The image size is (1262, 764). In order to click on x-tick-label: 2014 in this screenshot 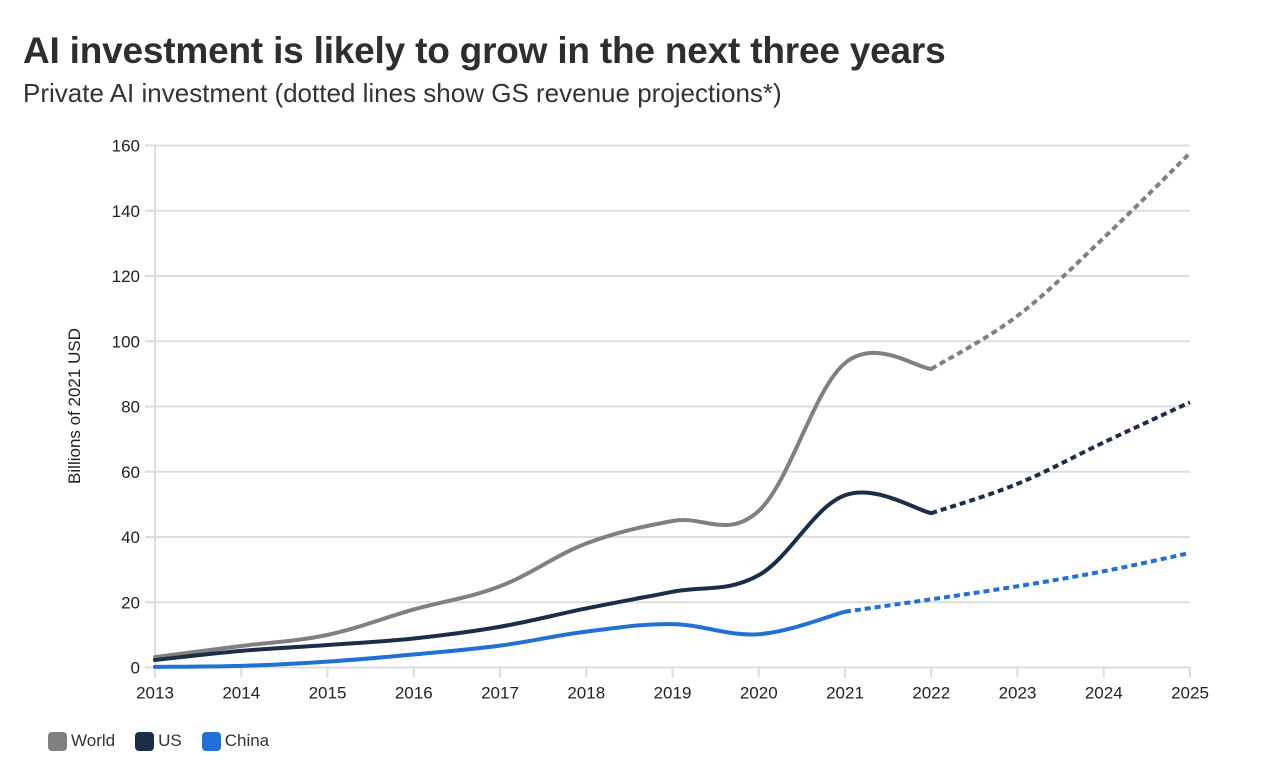, I will do `click(241, 693)`.